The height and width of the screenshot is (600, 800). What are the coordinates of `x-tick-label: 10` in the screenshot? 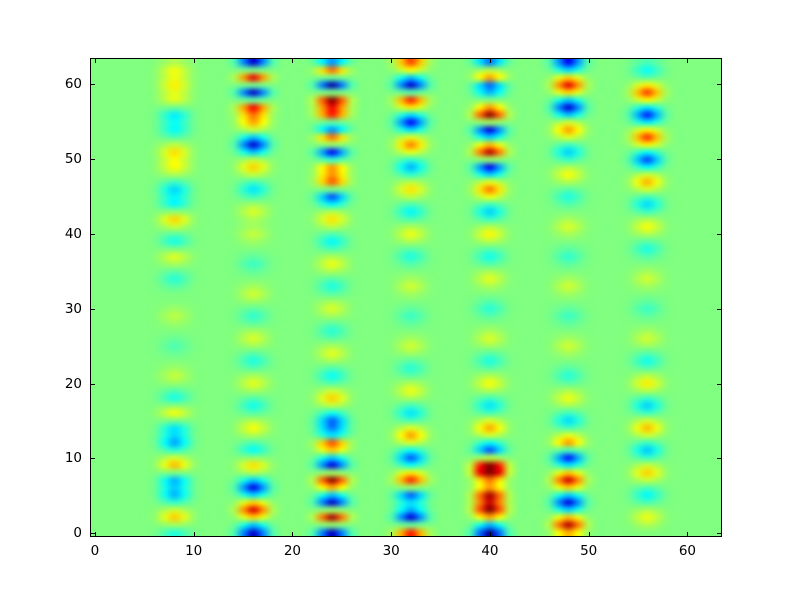 It's located at (194, 551).